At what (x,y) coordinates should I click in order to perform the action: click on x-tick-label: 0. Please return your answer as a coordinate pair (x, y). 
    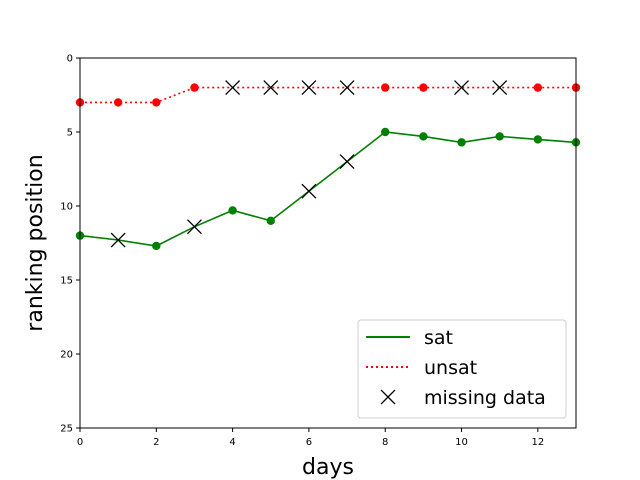
    Looking at the image, I should click on (80, 442).